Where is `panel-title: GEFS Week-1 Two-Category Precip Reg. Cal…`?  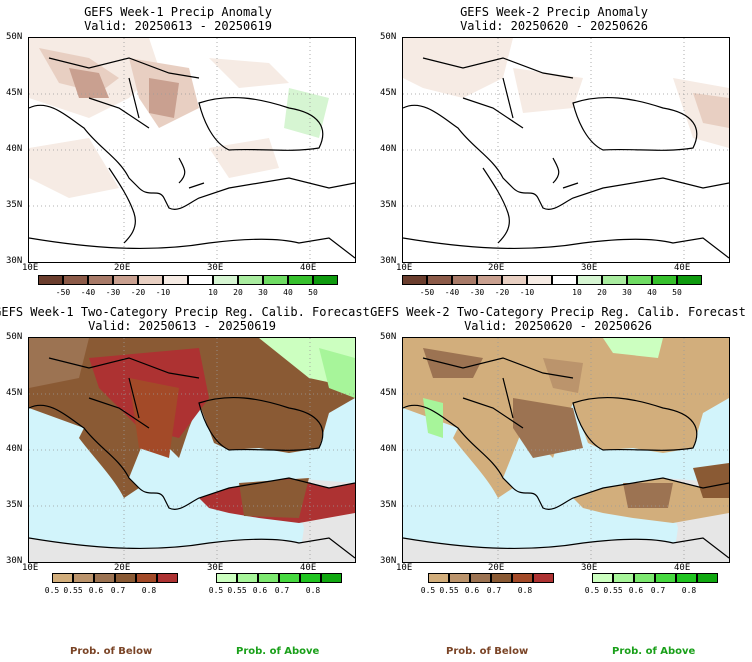
panel-title: GEFS Week-1 Two-Category Precip Reg. Cal… is located at coordinates (185, 312).